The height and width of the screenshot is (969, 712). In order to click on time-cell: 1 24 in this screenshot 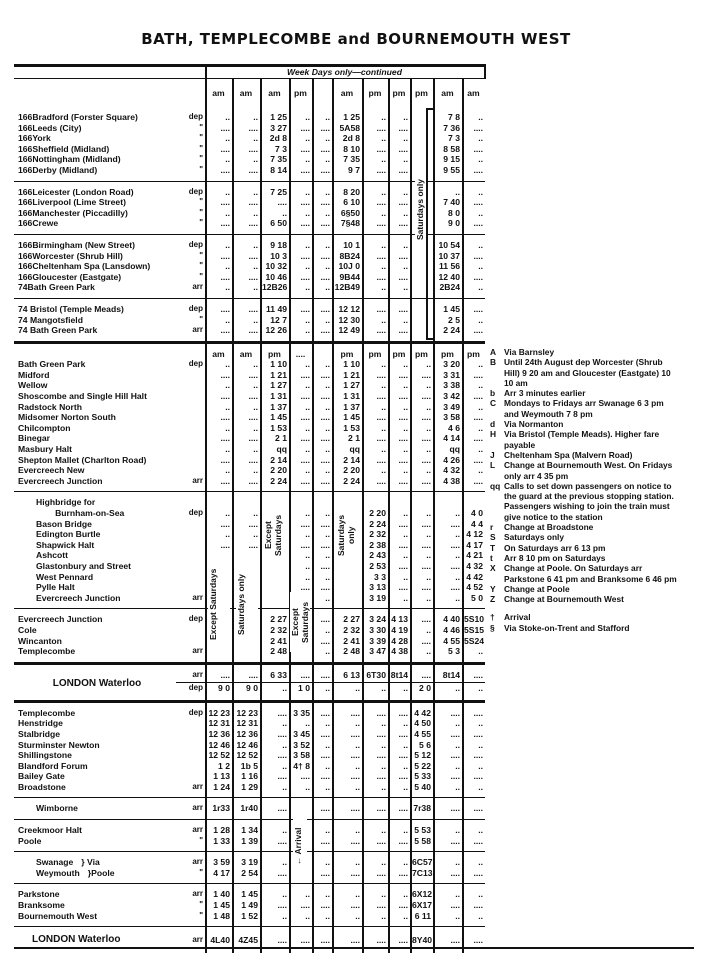, I will do `click(219, 789)`.